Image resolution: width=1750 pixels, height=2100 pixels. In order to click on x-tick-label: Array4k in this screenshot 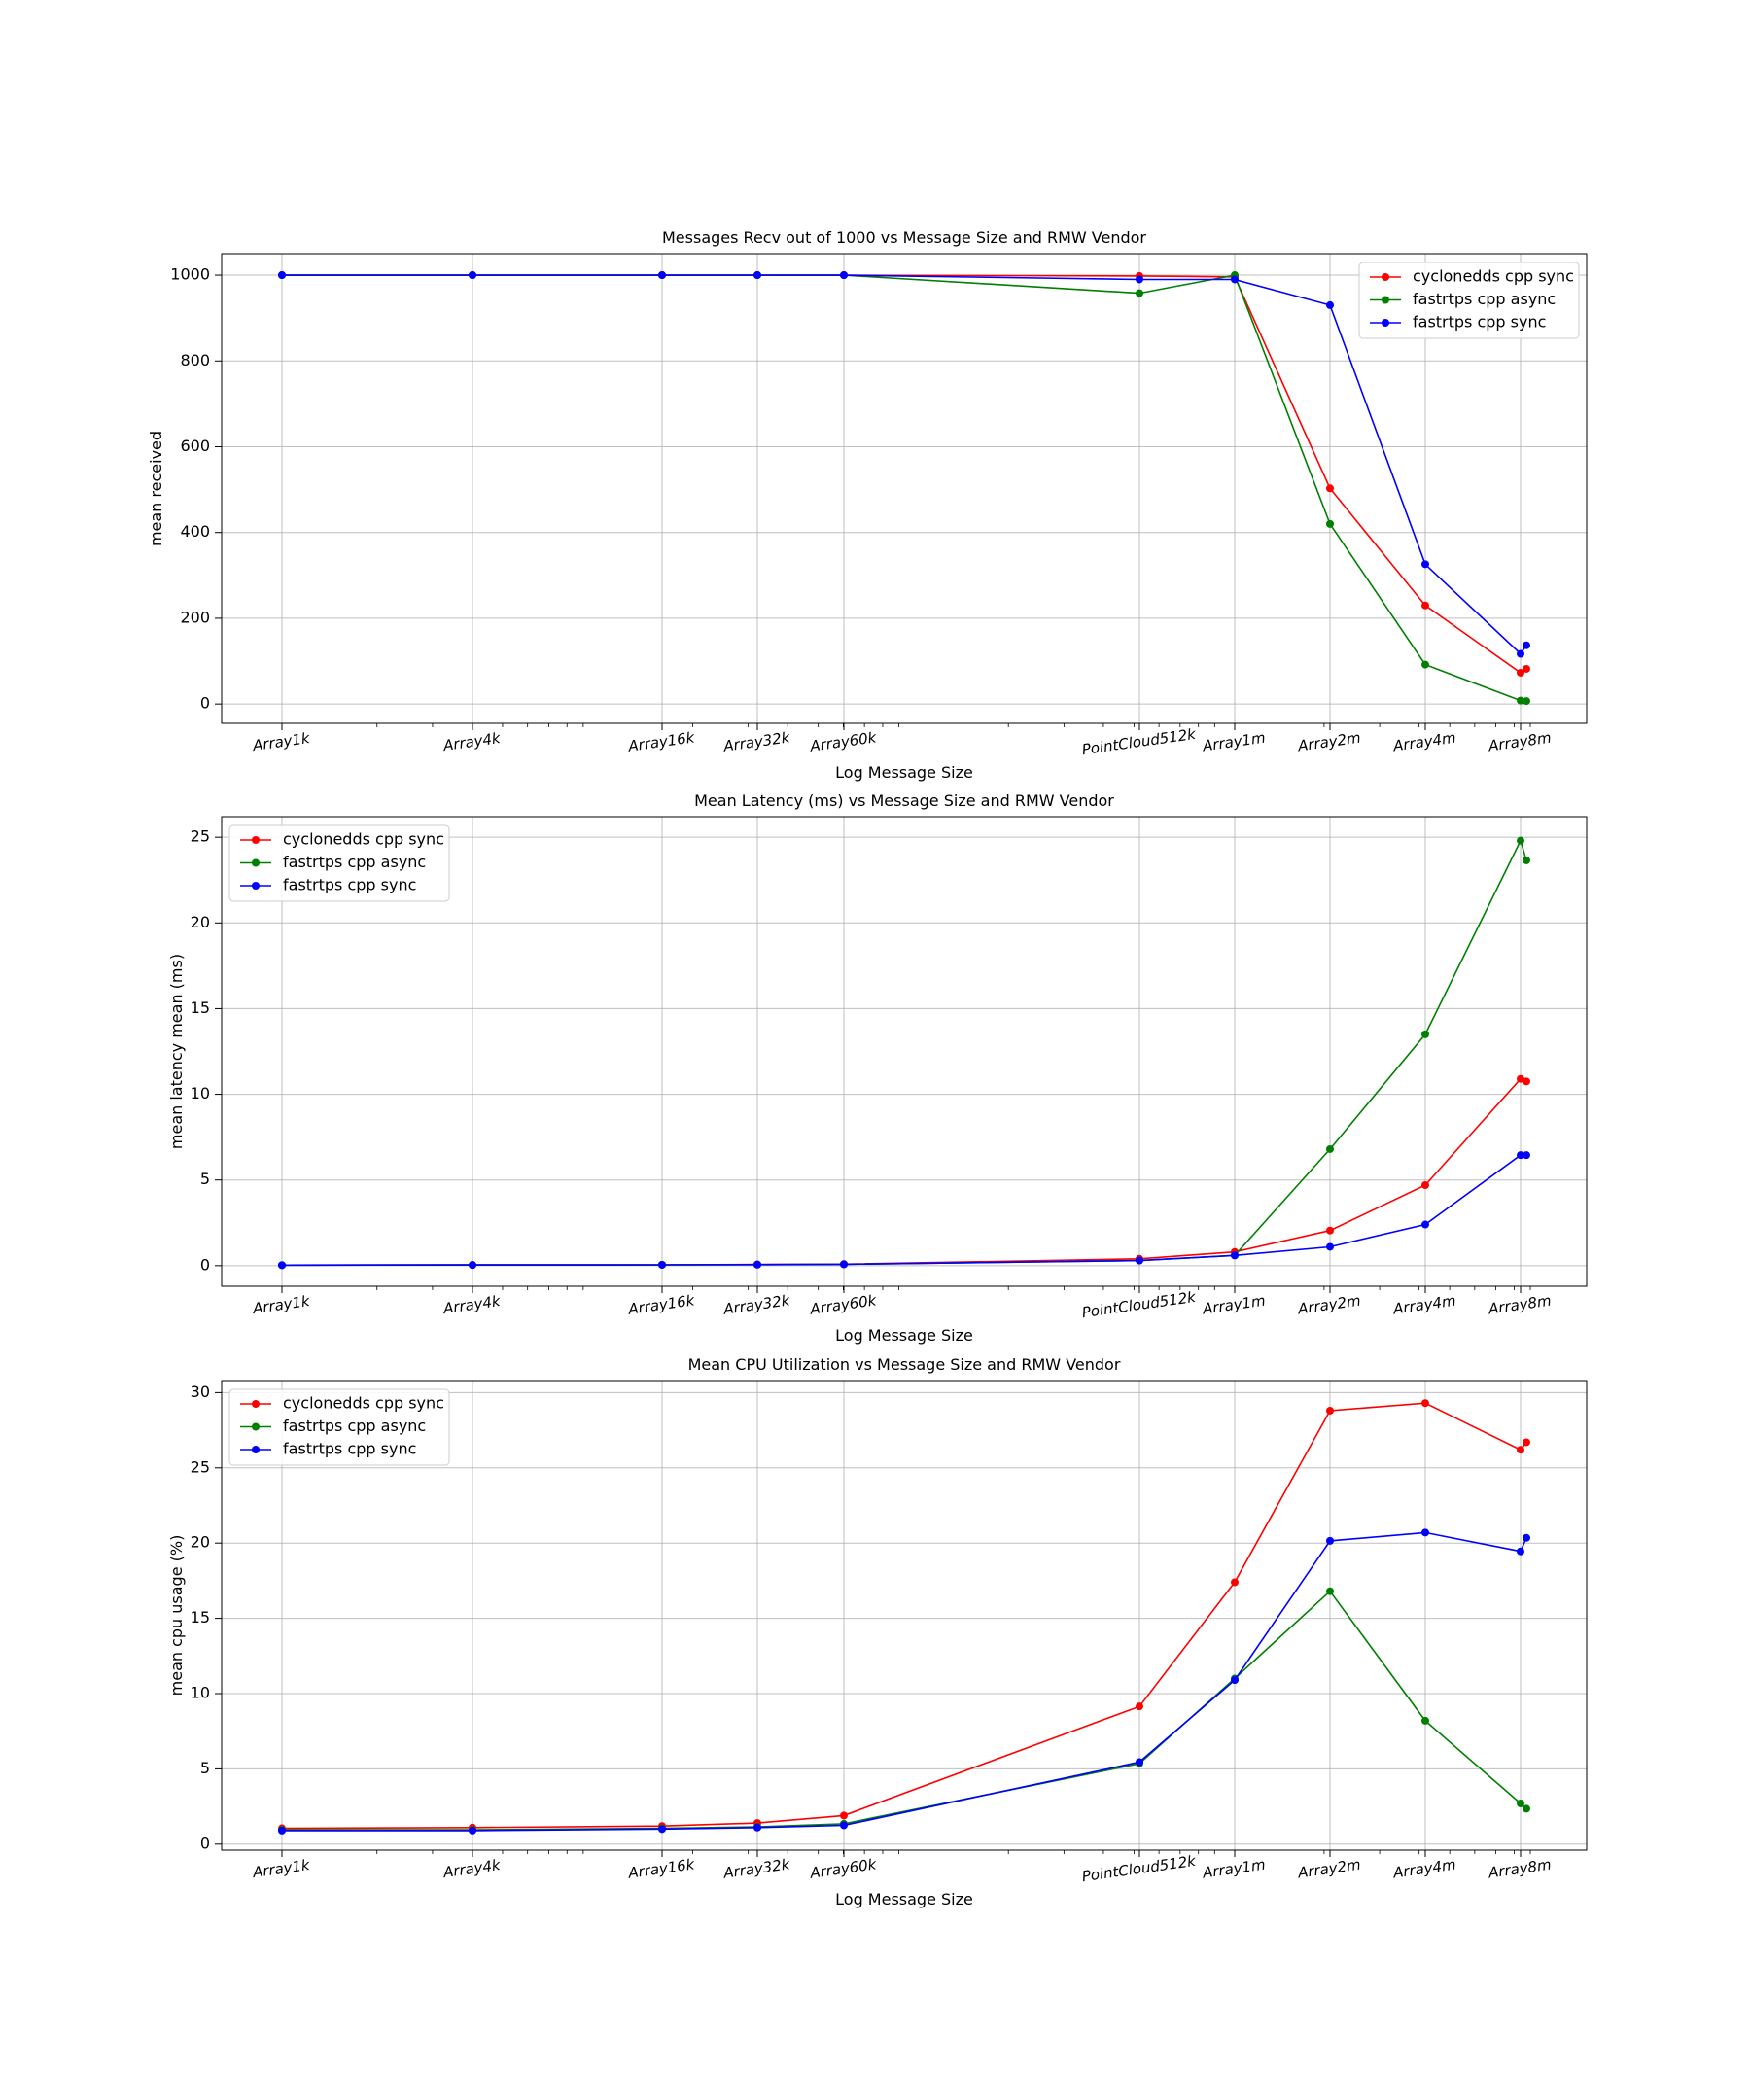, I will do `click(472, 1304)`.